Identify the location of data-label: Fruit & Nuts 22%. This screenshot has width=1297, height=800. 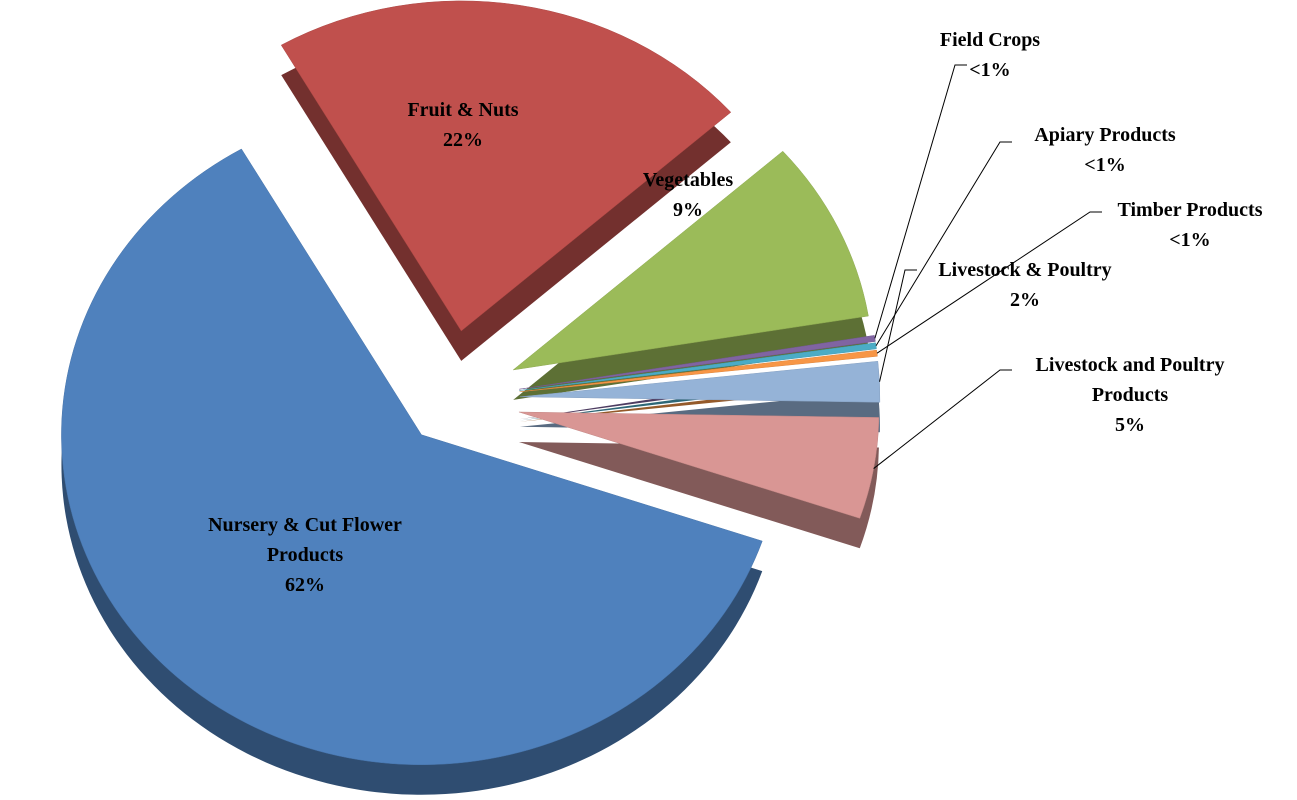
(462, 125).